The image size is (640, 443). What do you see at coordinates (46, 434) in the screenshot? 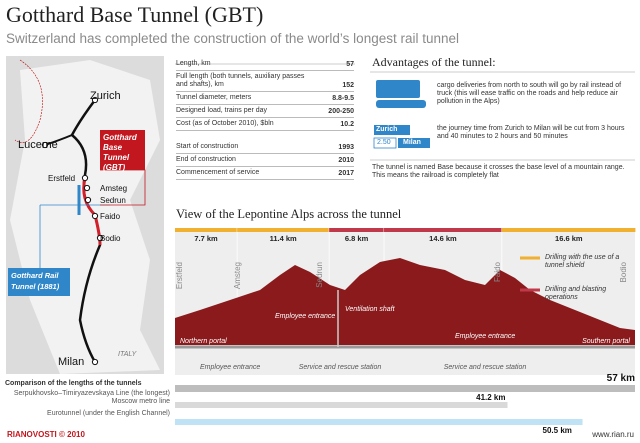
I see `footer-credit: RIANOVOSTI © 2010` at bounding box center [46, 434].